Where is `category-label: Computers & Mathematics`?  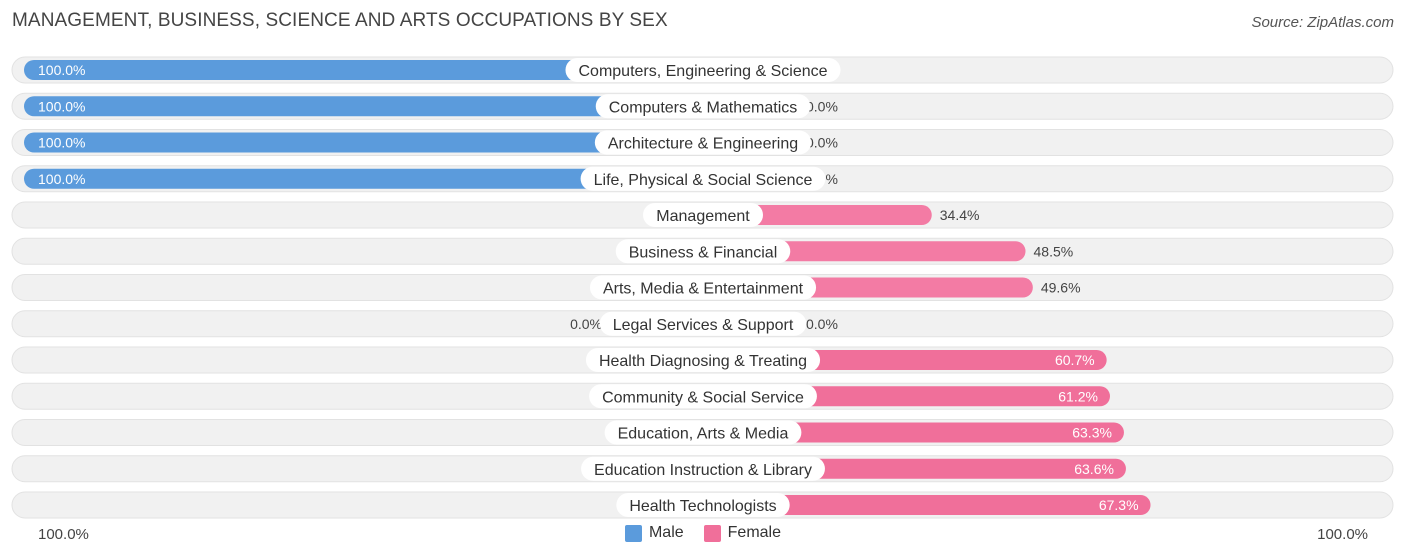
category-label: Computers & Mathematics is located at coordinates (703, 107).